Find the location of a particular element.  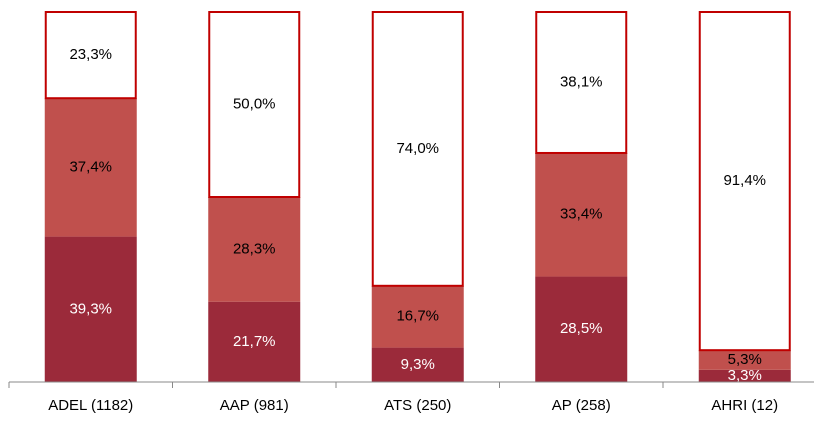

value-label: 38,1% is located at coordinates (581, 81).